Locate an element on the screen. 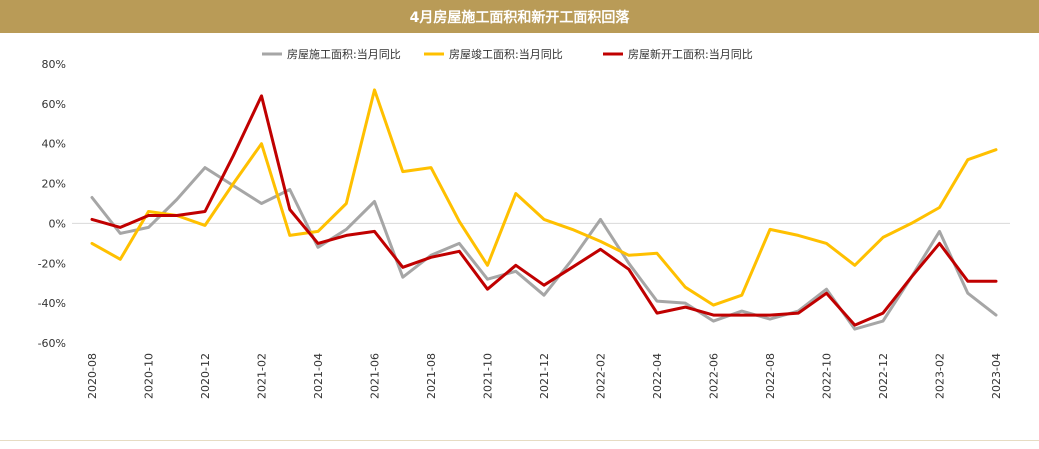 The height and width of the screenshot is (449, 1039). x-tick-label: 2023-04 is located at coordinates (996, 376).